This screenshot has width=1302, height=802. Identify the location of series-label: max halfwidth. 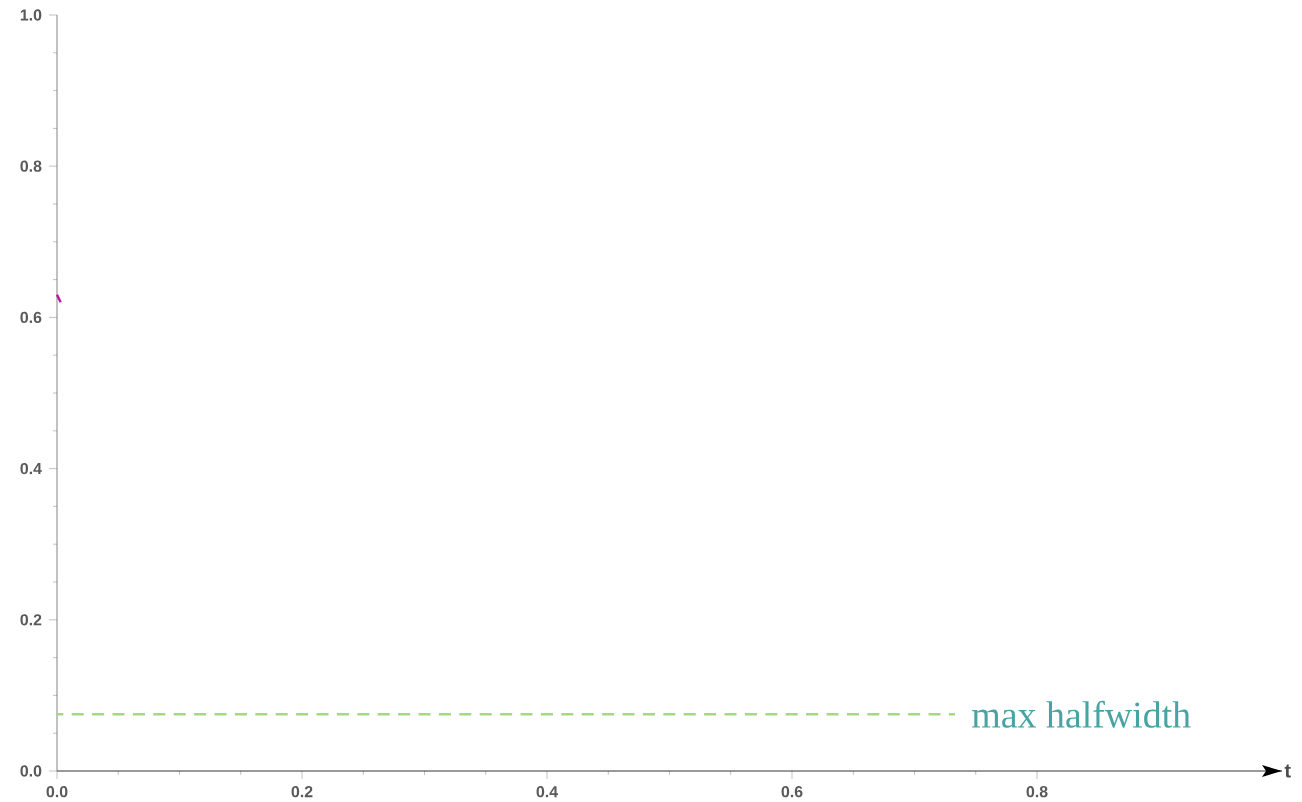
(1081, 714).